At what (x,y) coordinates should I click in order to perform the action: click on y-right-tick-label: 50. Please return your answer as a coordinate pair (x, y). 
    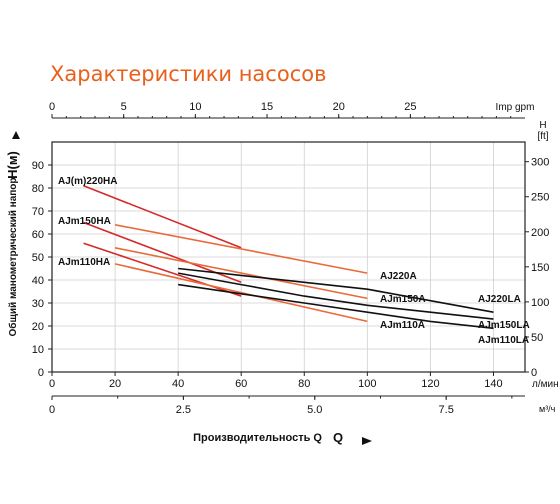
    Looking at the image, I should click on (537, 338).